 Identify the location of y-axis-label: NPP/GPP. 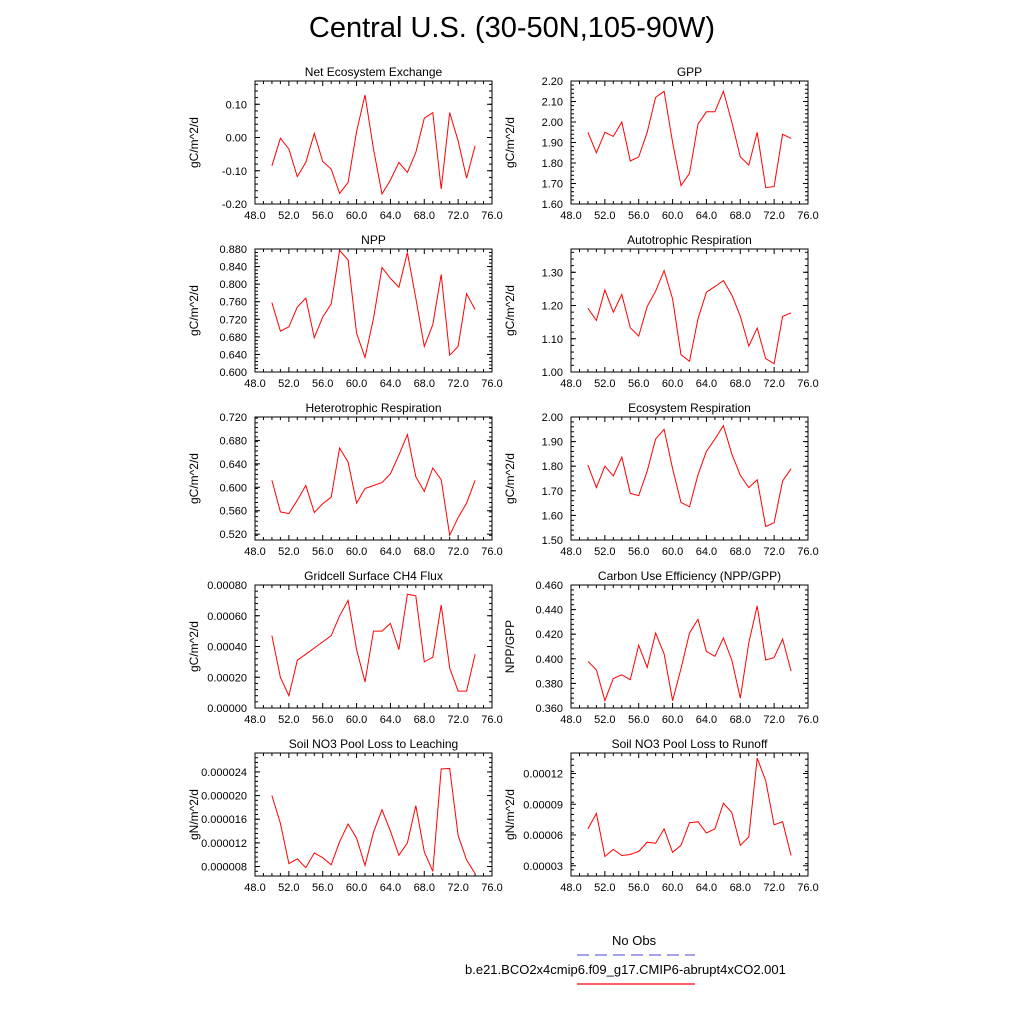
(510, 646).